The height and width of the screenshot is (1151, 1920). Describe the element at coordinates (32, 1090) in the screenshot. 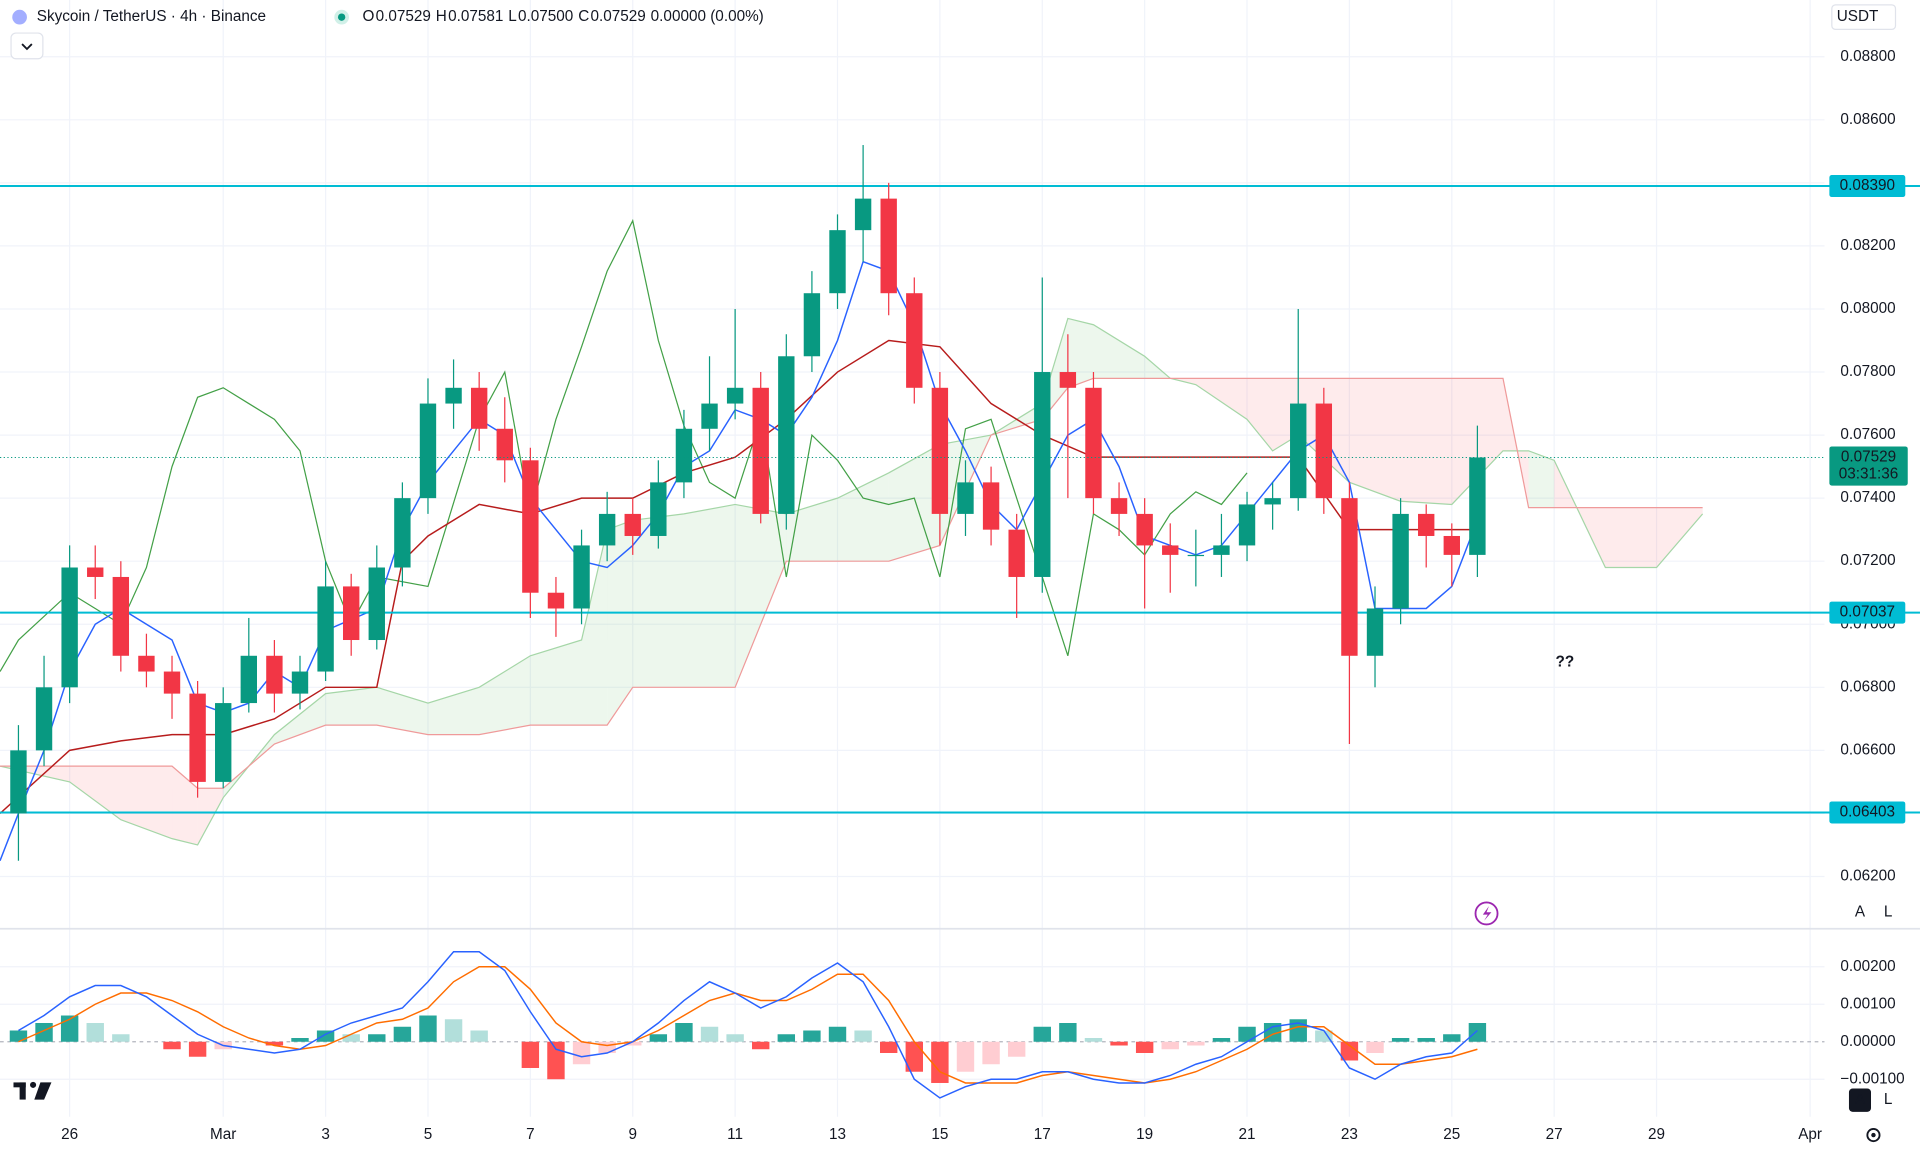

I see `tv-logo` at that location.